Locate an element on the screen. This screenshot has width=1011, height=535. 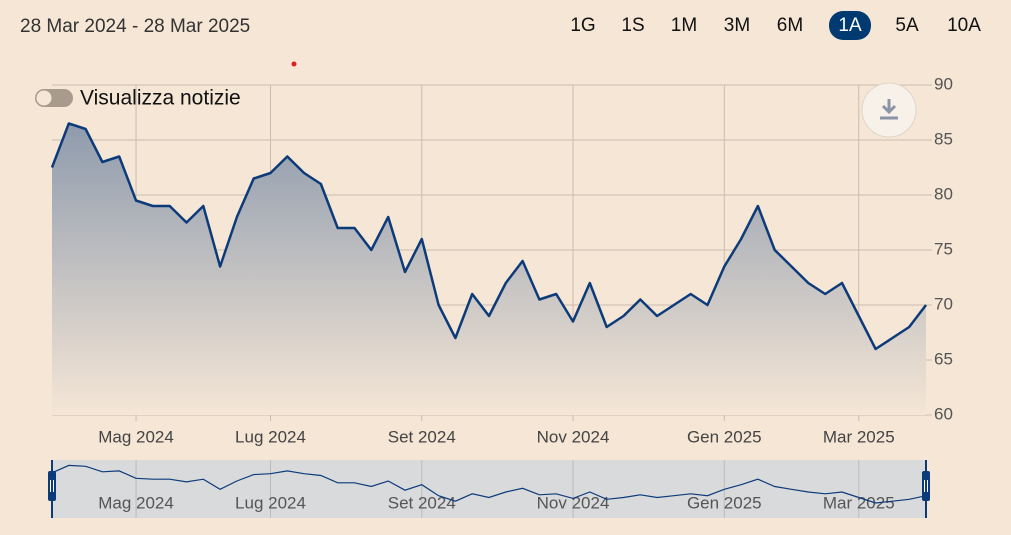
range-button-label: 1A is located at coordinates (850, 25).